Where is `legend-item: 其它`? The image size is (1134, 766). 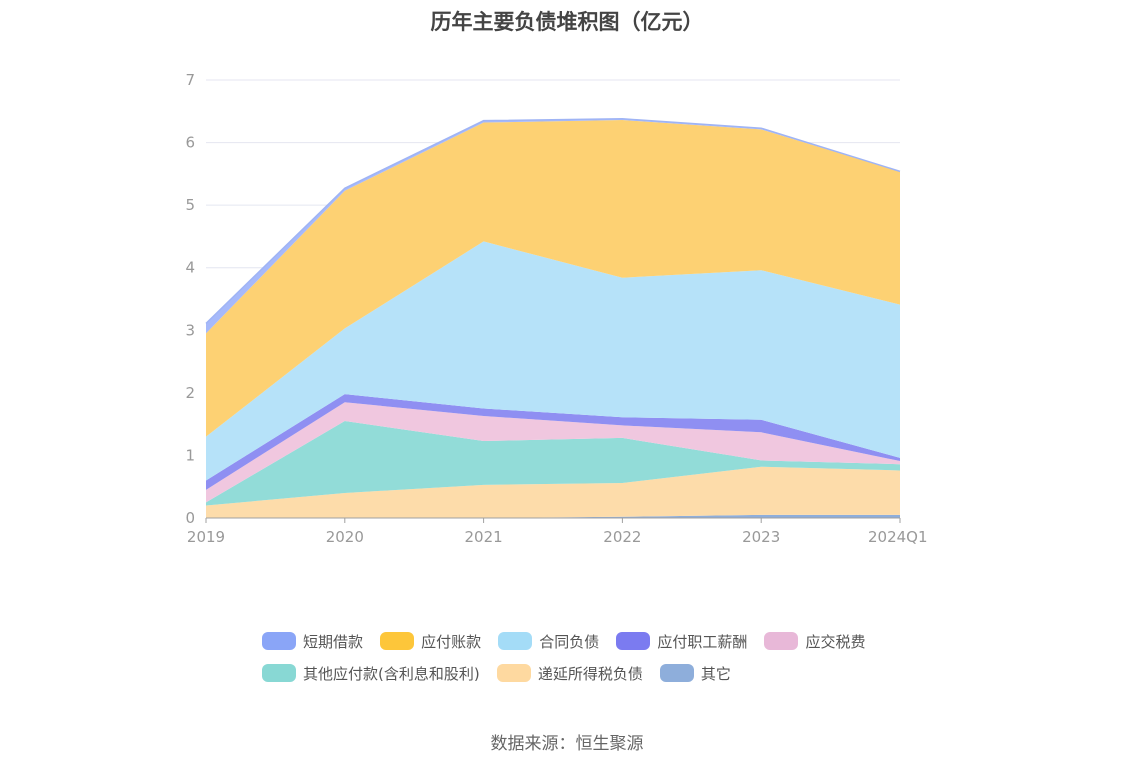
legend-item: 其它 is located at coordinates (695, 673).